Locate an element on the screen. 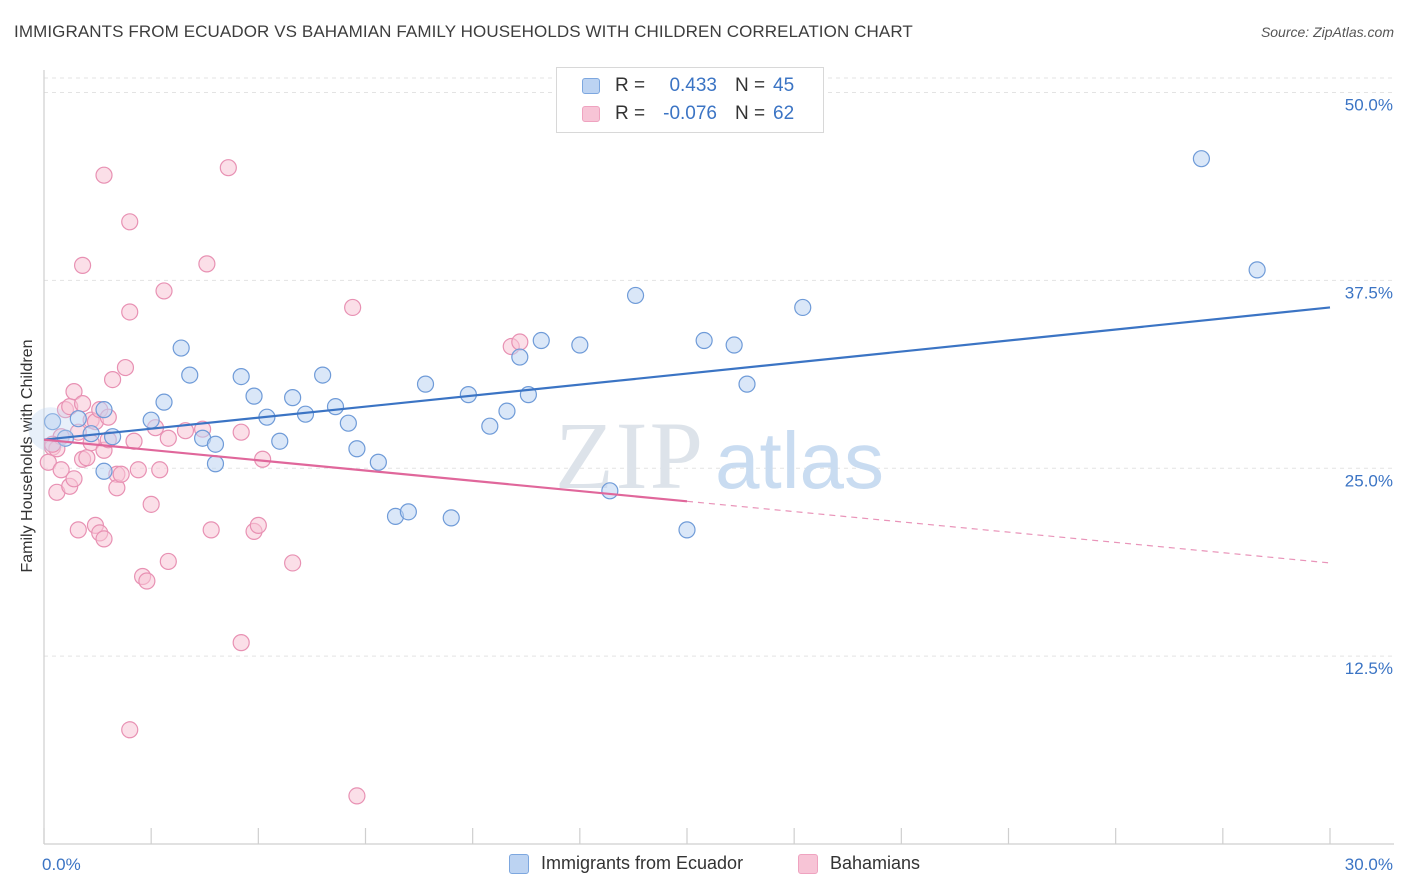  legend-label-bahamians: Bahamians is located at coordinates (875, 863).